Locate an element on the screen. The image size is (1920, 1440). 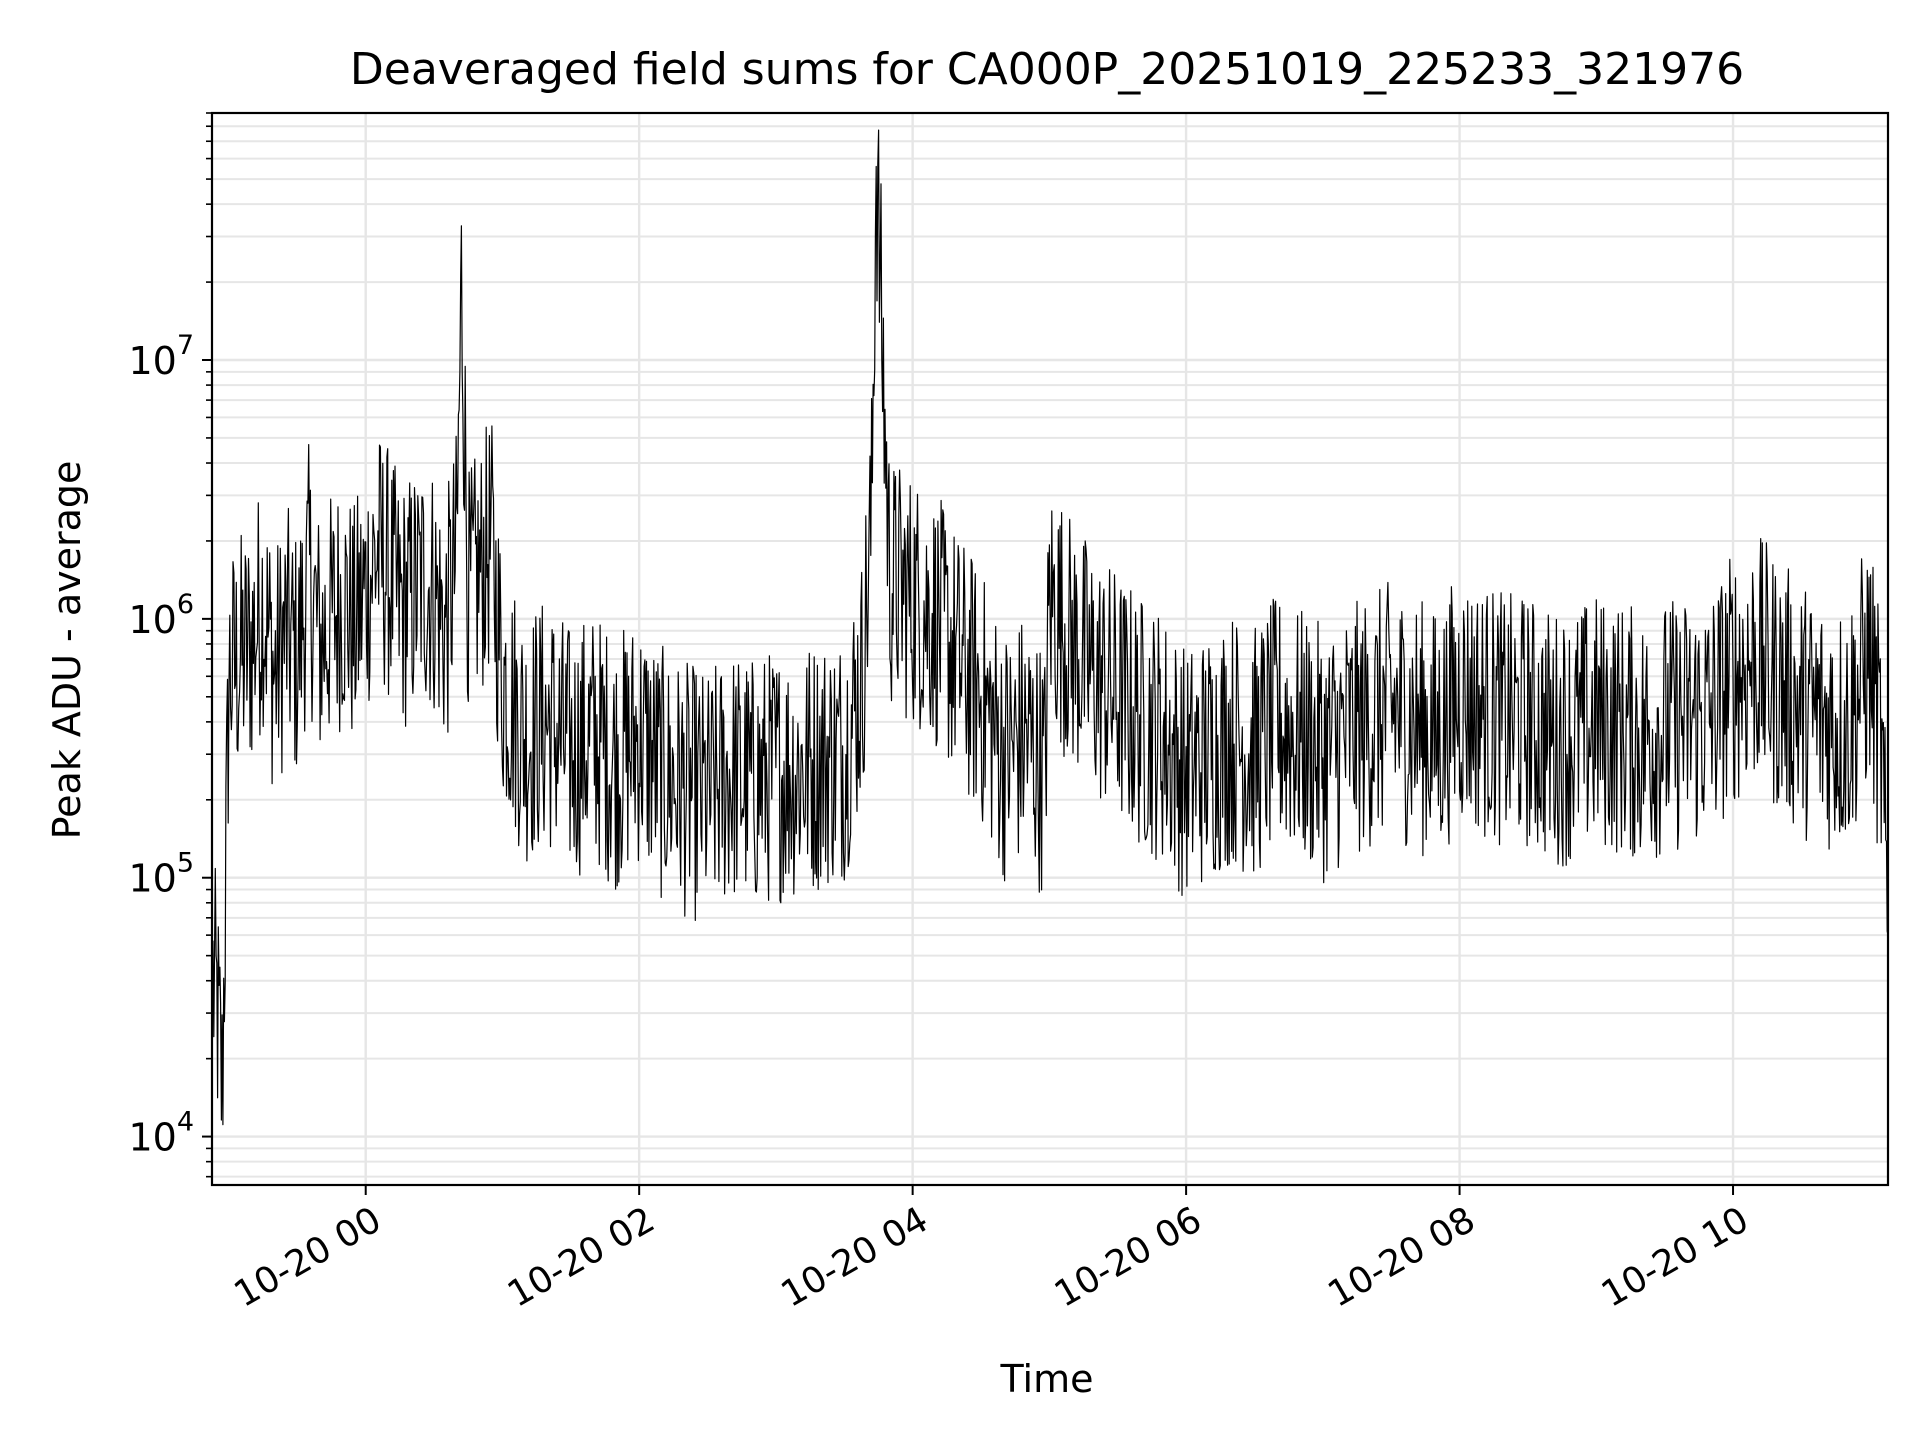
y-tick-label: 10⁶ is located at coordinates (161, 615).